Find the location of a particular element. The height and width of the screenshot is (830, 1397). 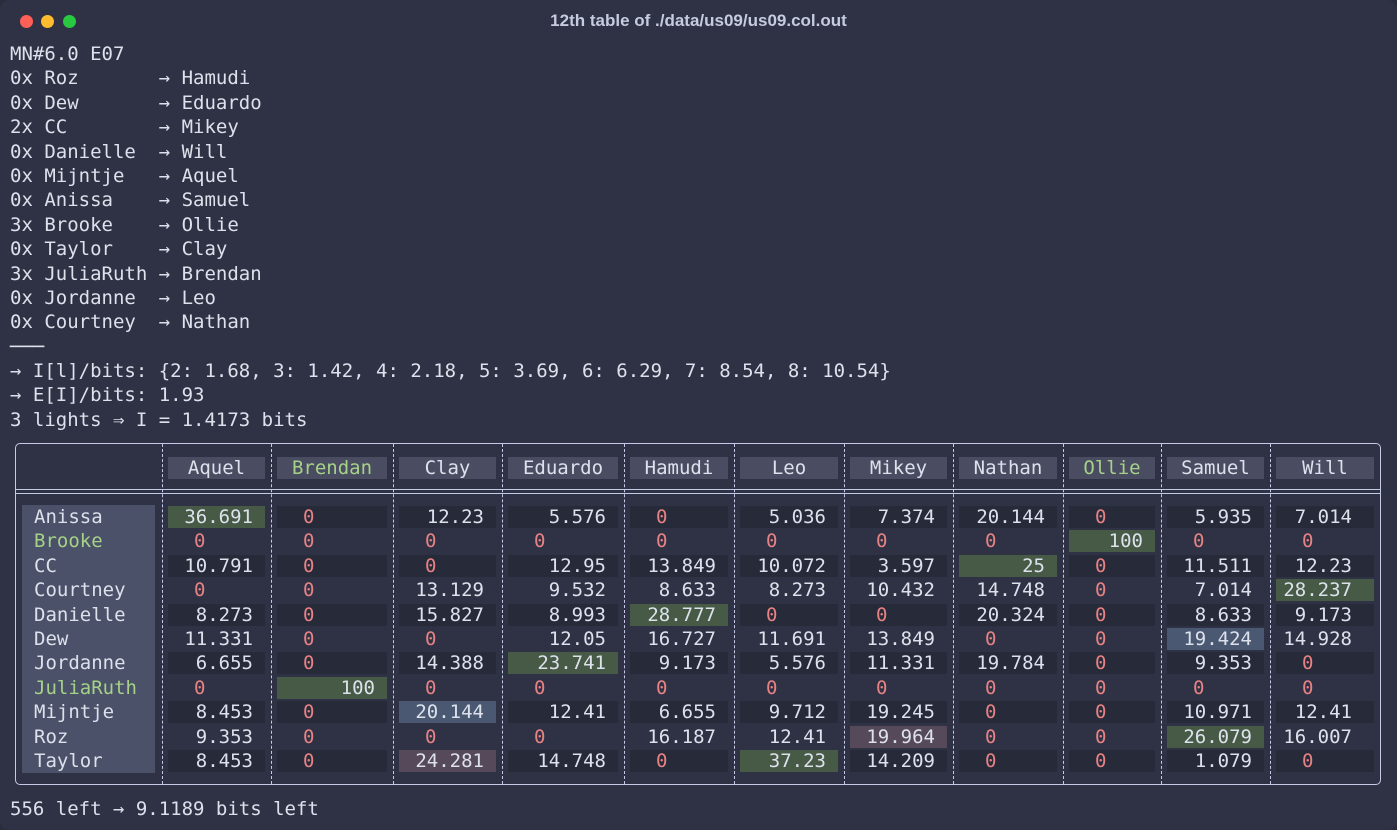

zoom-window-button is located at coordinates (69, 21).